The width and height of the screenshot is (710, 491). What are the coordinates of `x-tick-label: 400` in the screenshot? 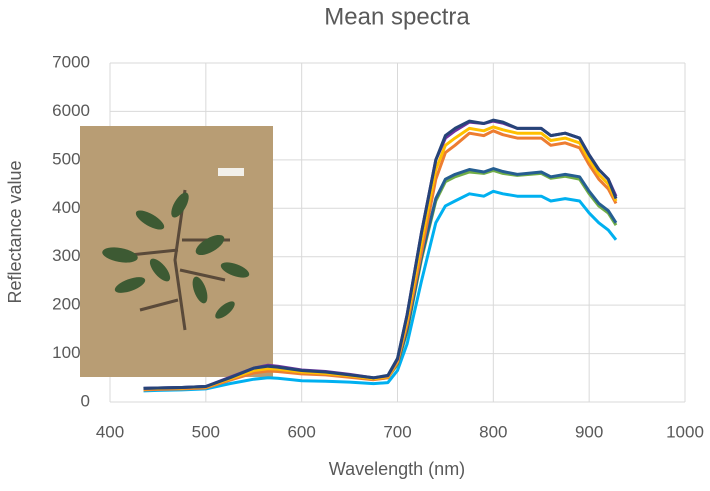 It's located at (110, 431).